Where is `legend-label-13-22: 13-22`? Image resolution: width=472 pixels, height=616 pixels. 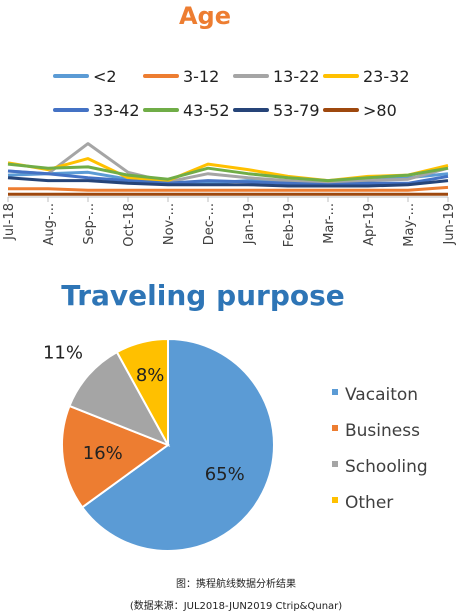 legend-label-13-22: 13-22 is located at coordinates (296, 76).